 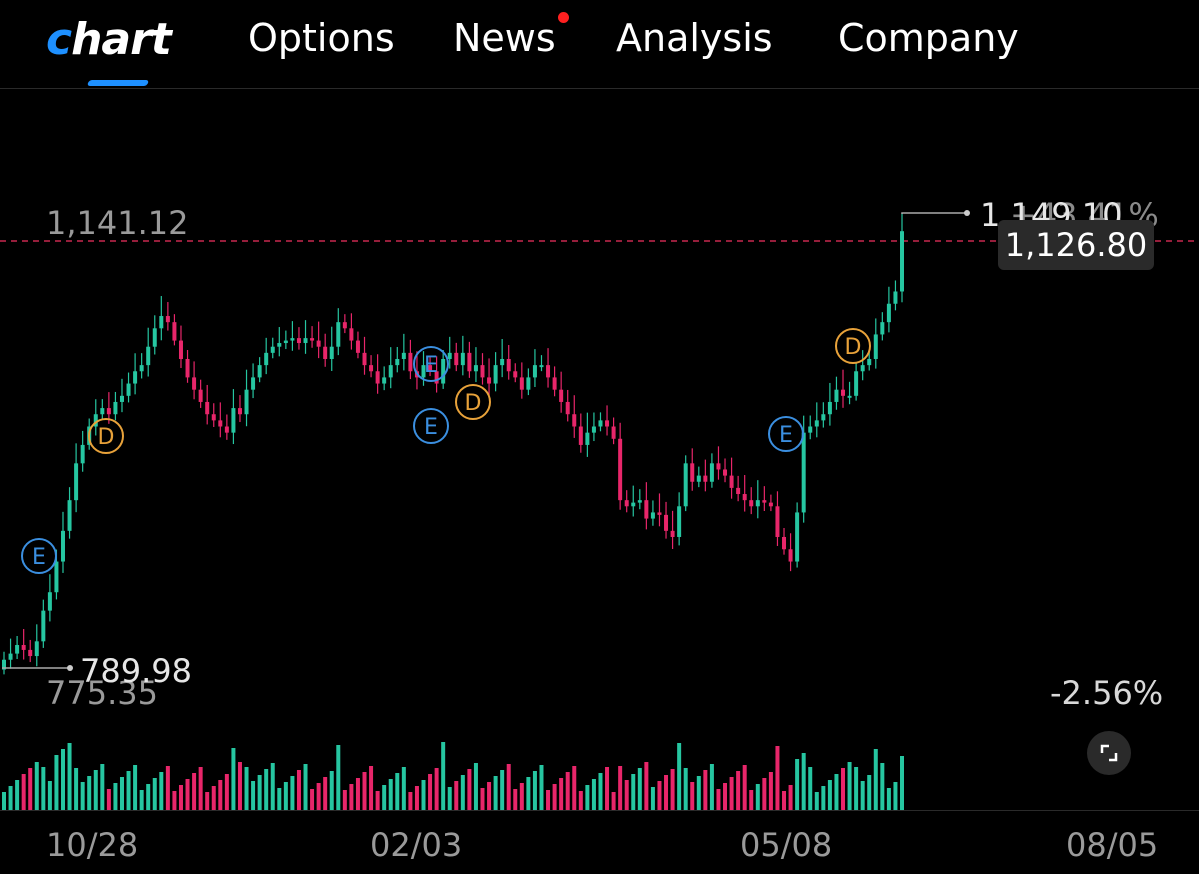 I want to click on change-pct-label: -2.56%, so click(x=1107, y=693).